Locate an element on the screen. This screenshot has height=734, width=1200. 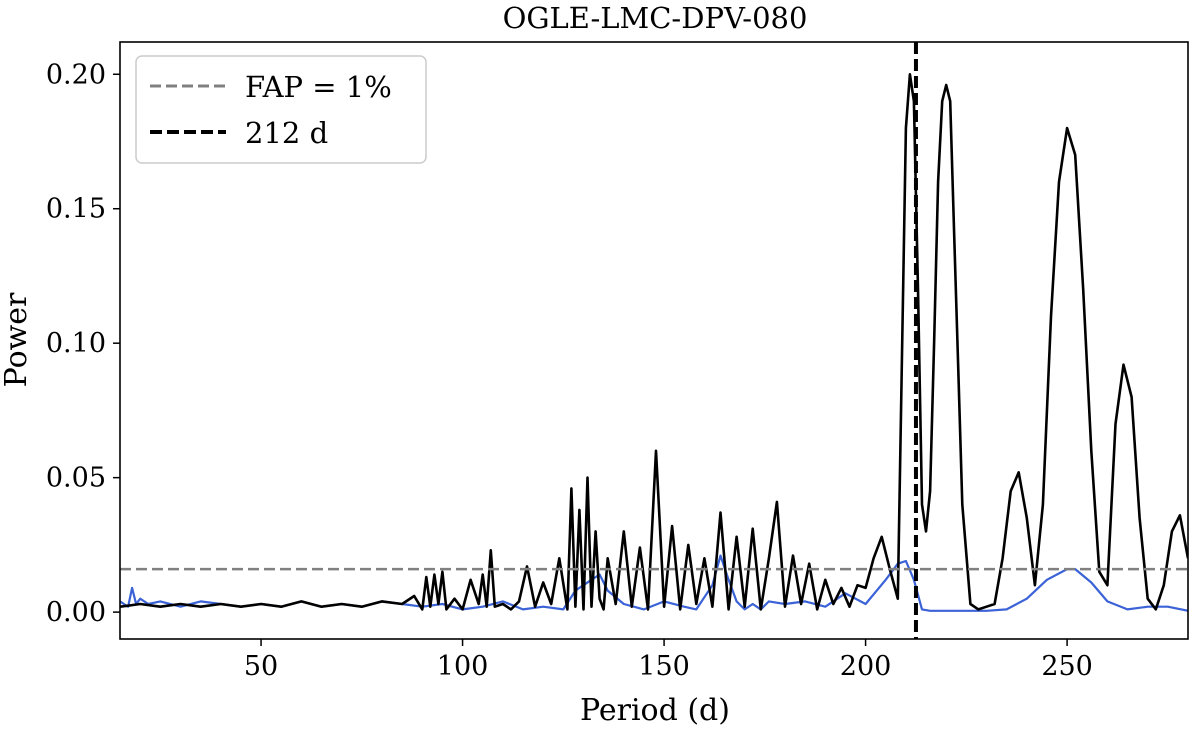
y-tick-label: 0.05 is located at coordinates (76, 478).